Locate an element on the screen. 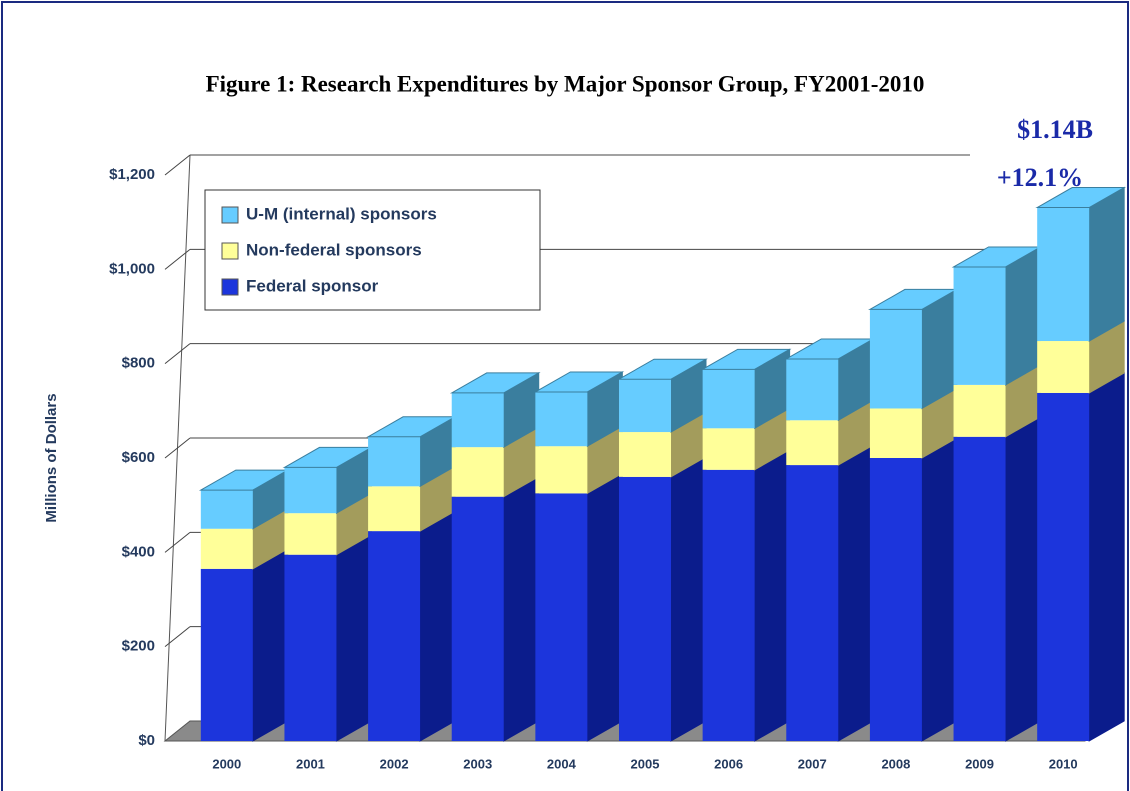 The width and height of the screenshot is (1130, 791). x-tick-label: 2010 is located at coordinates (1063, 763).